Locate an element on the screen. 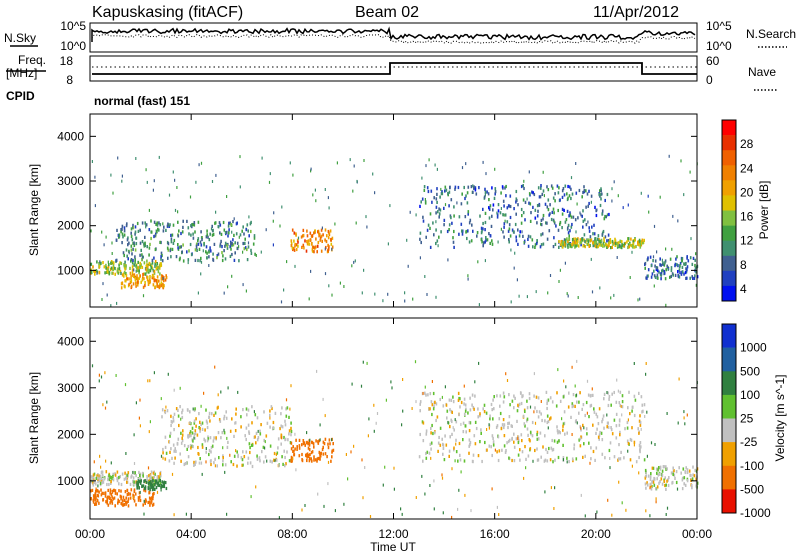 Image resolution: width=800 pixels, height=554 pixels. colorbar-tick-label: 12 is located at coordinates (747, 241).